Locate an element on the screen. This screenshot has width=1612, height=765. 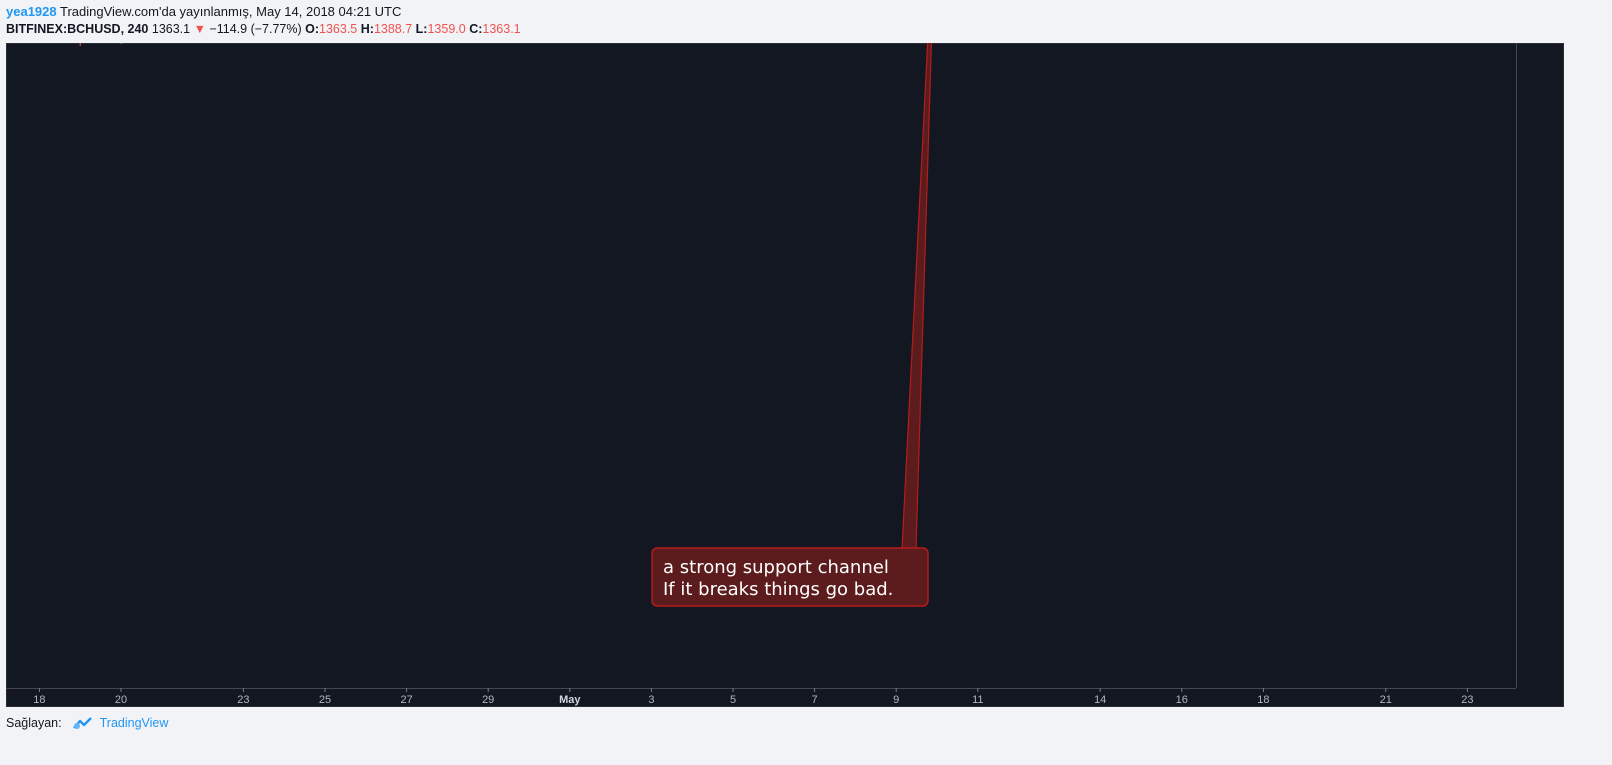
x-tick-label: May is located at coordinates (570, 700).